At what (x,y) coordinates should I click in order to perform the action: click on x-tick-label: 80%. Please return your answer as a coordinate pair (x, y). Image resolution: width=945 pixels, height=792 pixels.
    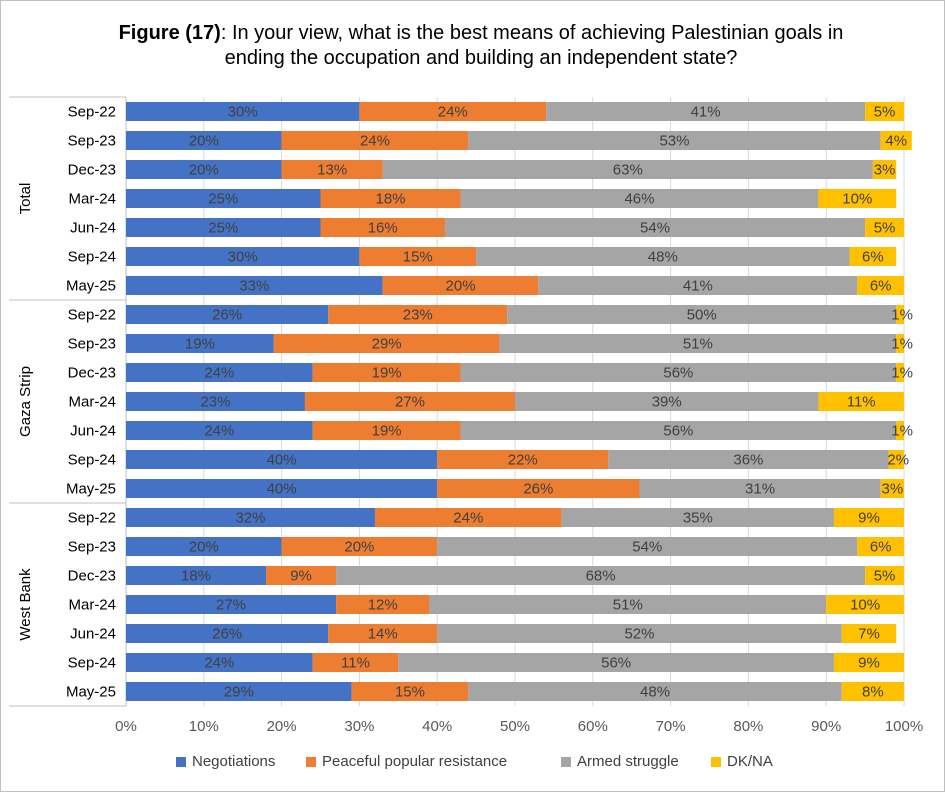
    Looking at the image, I should click on (748, 726).